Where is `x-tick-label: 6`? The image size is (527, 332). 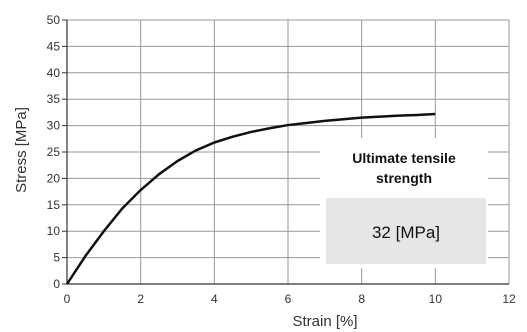 x-tick-label: 6 is located at coordinates (288, 299).